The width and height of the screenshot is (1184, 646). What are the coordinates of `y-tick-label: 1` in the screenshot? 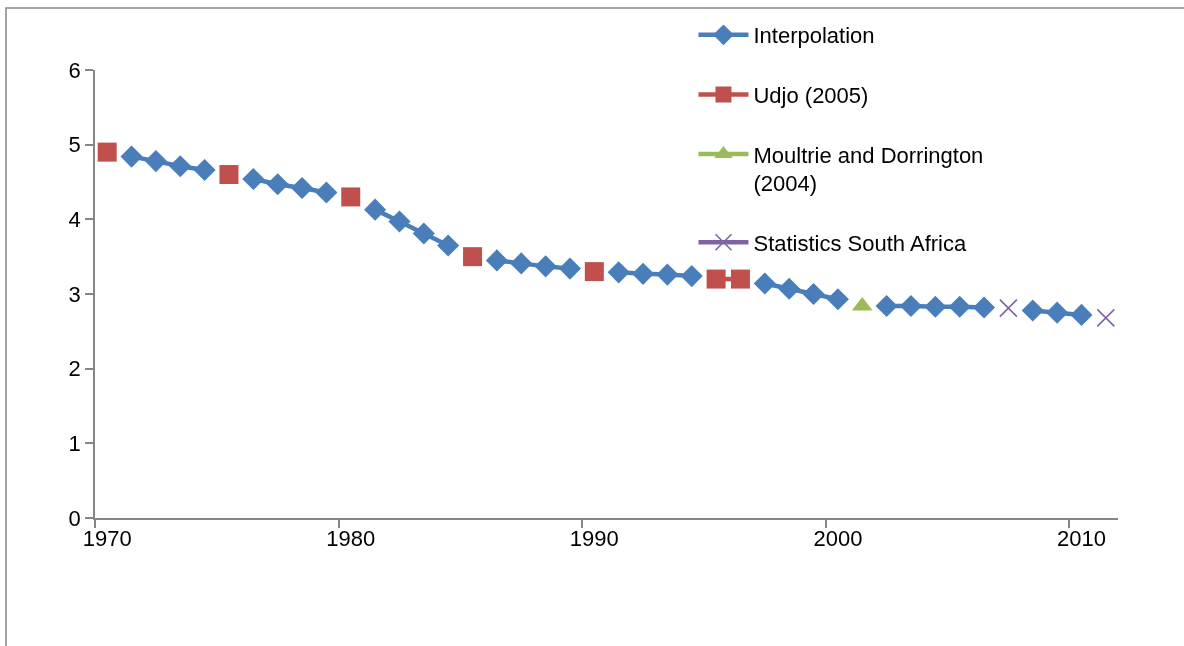 It's located at (74, 444).